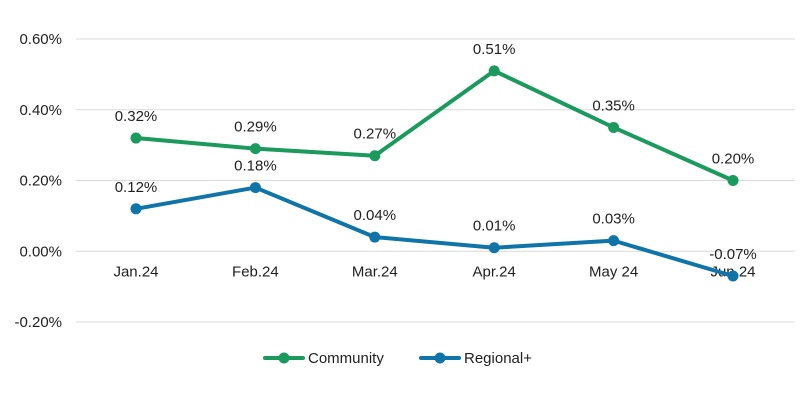 The width and height of the screenshot is (800, 403). I want to click on data-label: 0.01%, so click(494, 226).